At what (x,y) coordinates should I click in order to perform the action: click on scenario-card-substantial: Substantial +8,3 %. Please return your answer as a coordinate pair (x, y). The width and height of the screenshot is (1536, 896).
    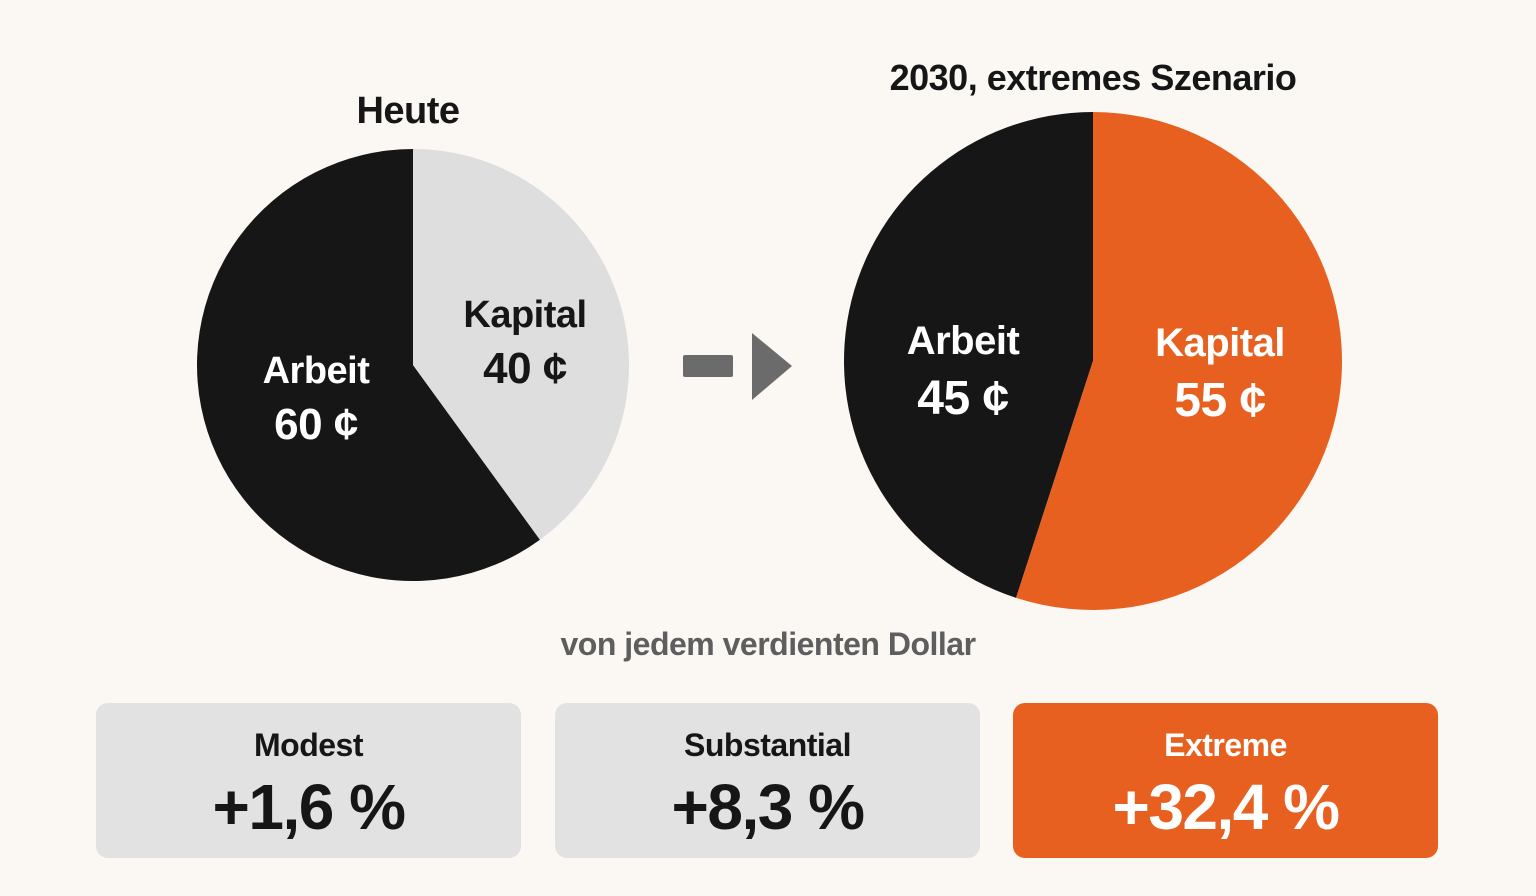
    Looking at the image, I should click on (767, 780).